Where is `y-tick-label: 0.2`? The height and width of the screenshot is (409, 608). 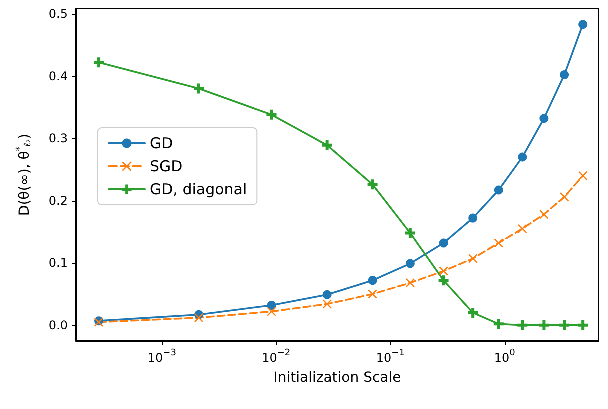
y-tick-label: 0.2 is located at coordinates (58, 201).